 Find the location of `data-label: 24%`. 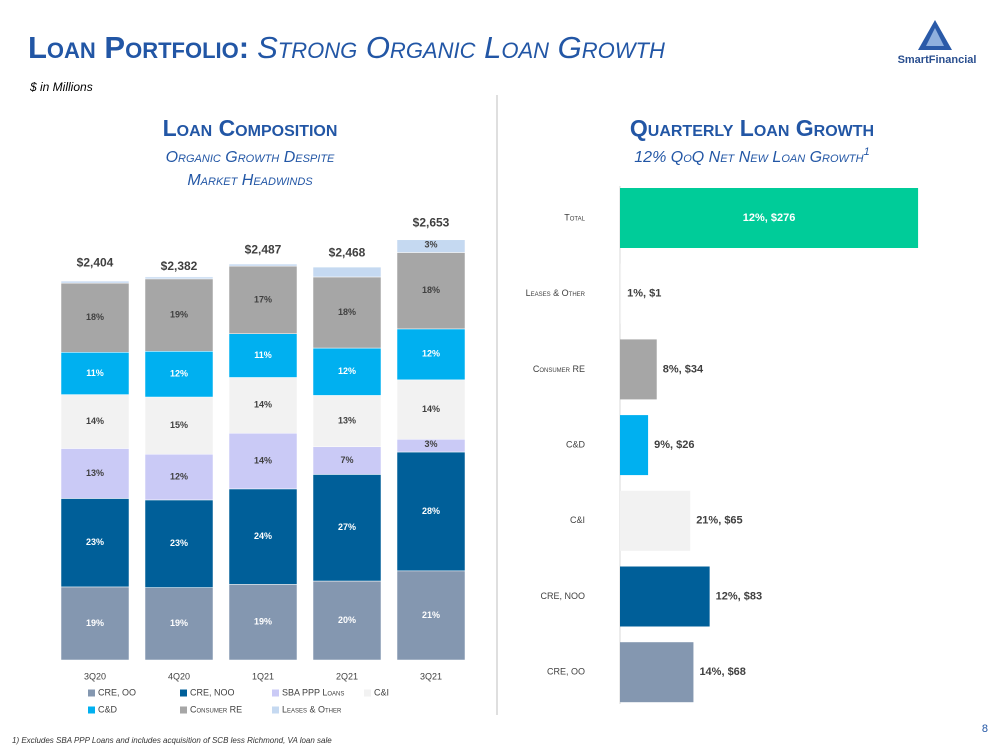

data-label: 24% is located at coordinates (263, 536).